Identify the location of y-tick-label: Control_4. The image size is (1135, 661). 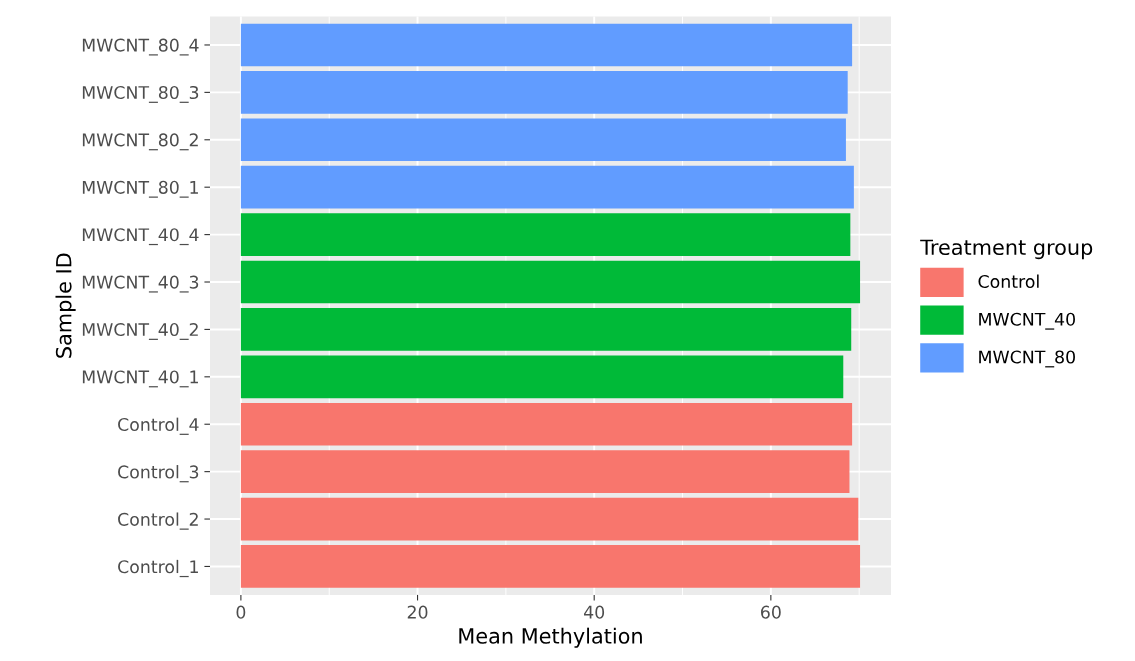
(158, 426).